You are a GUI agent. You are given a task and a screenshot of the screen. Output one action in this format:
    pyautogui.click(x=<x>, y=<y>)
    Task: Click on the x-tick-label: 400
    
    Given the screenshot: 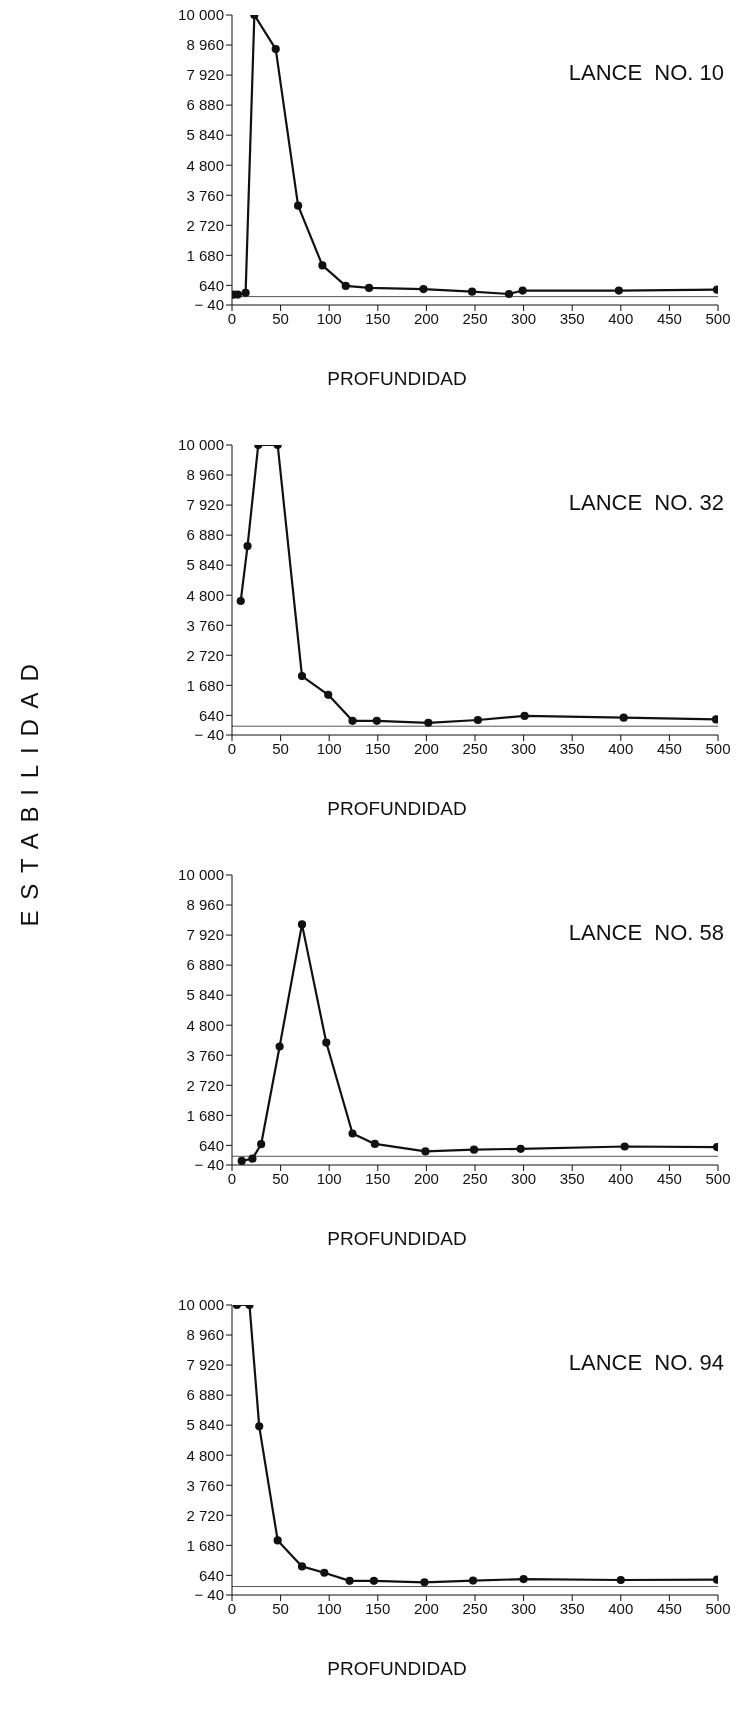 What is the action you would take?
    pyautogui.click(x=621, y=1608)
    